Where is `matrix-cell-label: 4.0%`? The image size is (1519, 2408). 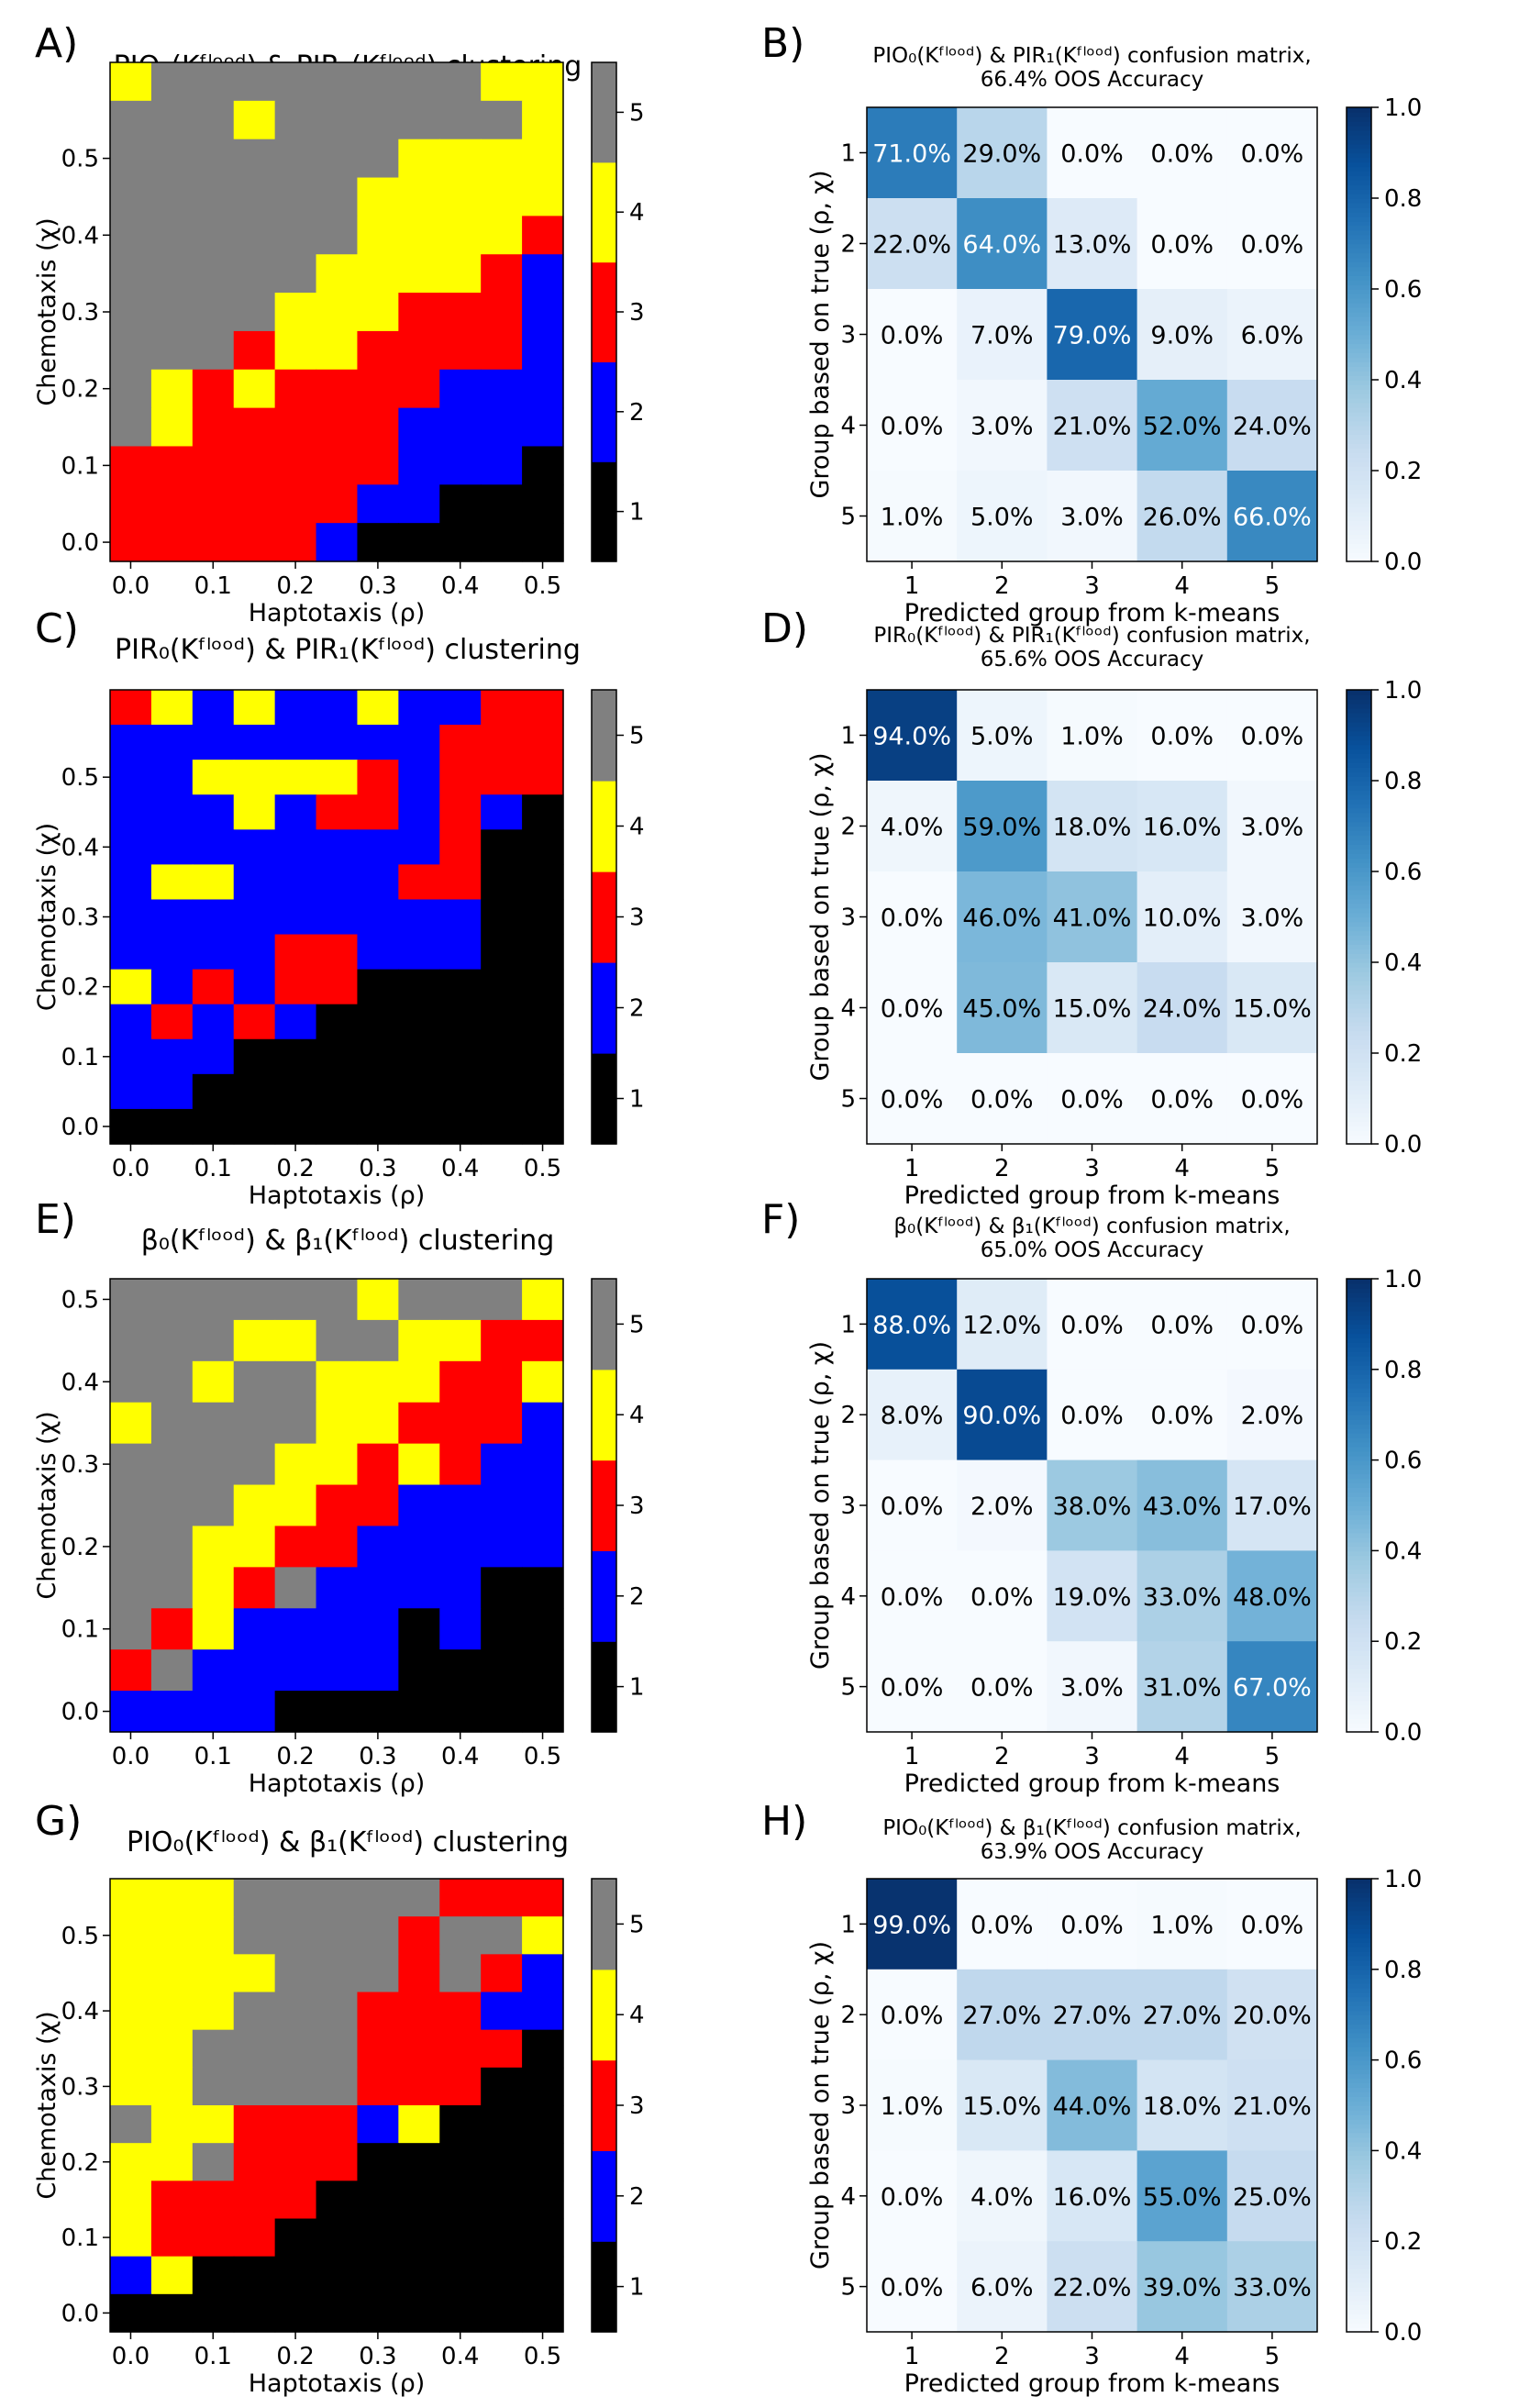 matrix-cell-label: 4.0% is located at coordinates (912, 828).